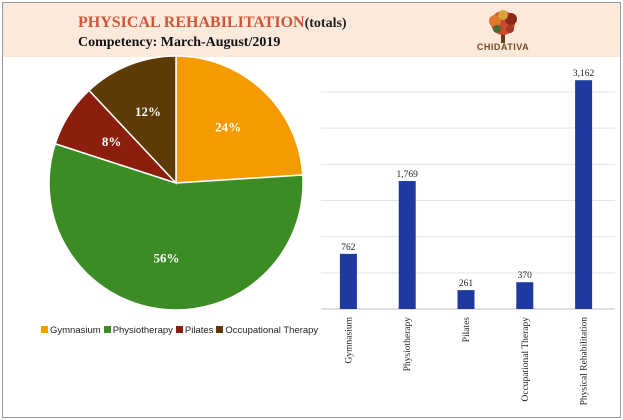 The width and height of the screenshot is (623, 420). Describe the element at coordinates (228, 126) in the screenshot. I see `pie-slice-label: 24%` at that location.